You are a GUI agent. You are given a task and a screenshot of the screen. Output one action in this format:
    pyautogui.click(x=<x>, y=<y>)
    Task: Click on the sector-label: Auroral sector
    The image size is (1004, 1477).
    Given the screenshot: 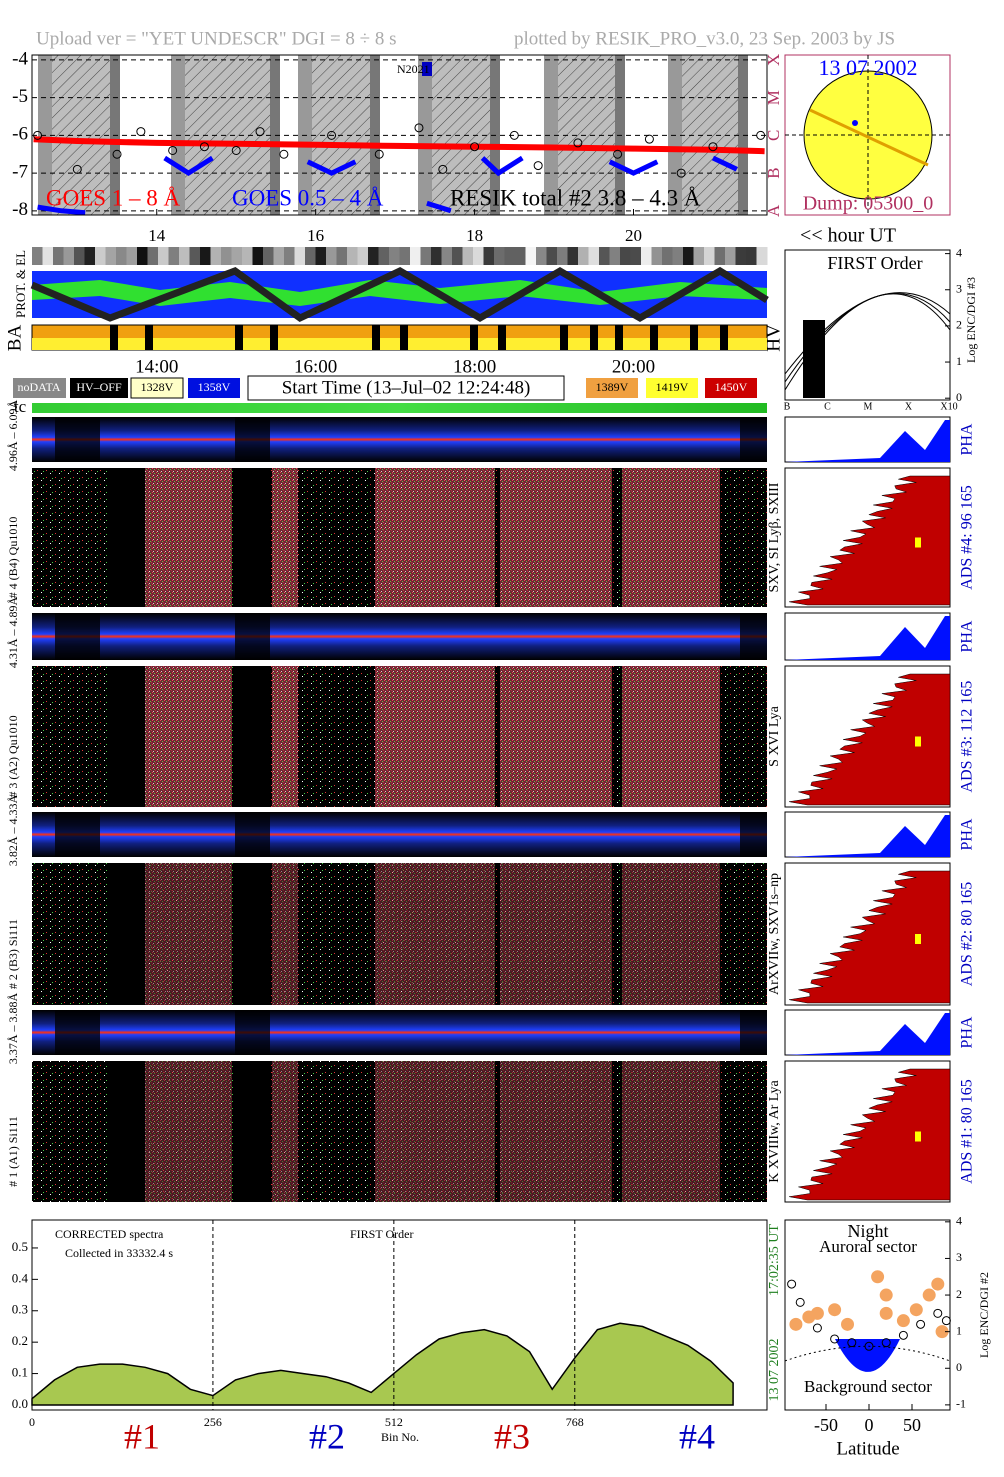 What is the action you would take?
    pyautogui.click(x=868, y=1246)
    